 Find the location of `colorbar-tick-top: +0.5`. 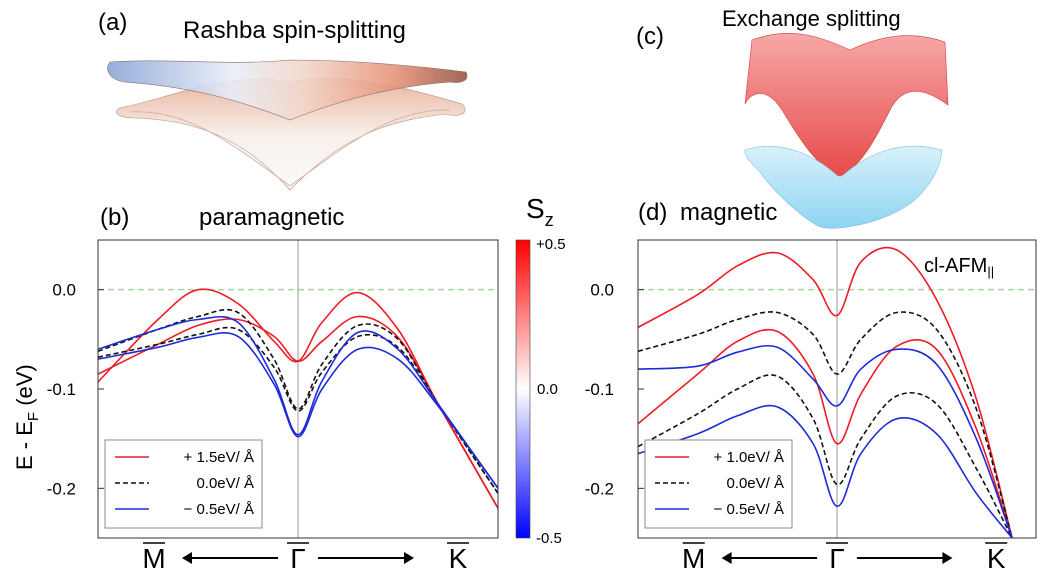

colorbar-tick-top: +0.5 is located at coordinates (551, 244).